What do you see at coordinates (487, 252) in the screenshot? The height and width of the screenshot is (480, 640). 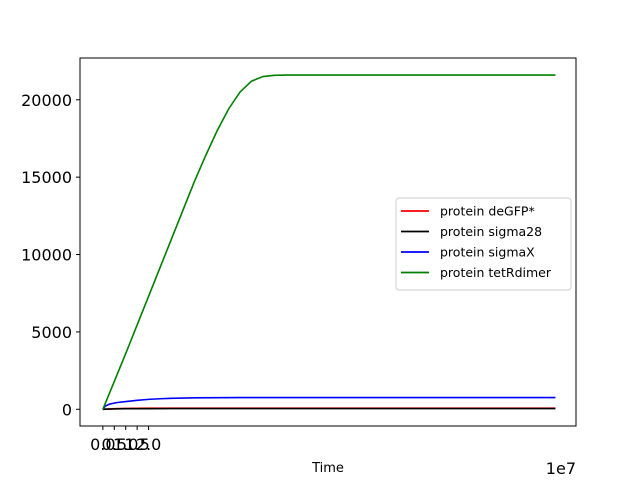 I see `legend-label: protein sigmaX` at bounding box center [487, 252].